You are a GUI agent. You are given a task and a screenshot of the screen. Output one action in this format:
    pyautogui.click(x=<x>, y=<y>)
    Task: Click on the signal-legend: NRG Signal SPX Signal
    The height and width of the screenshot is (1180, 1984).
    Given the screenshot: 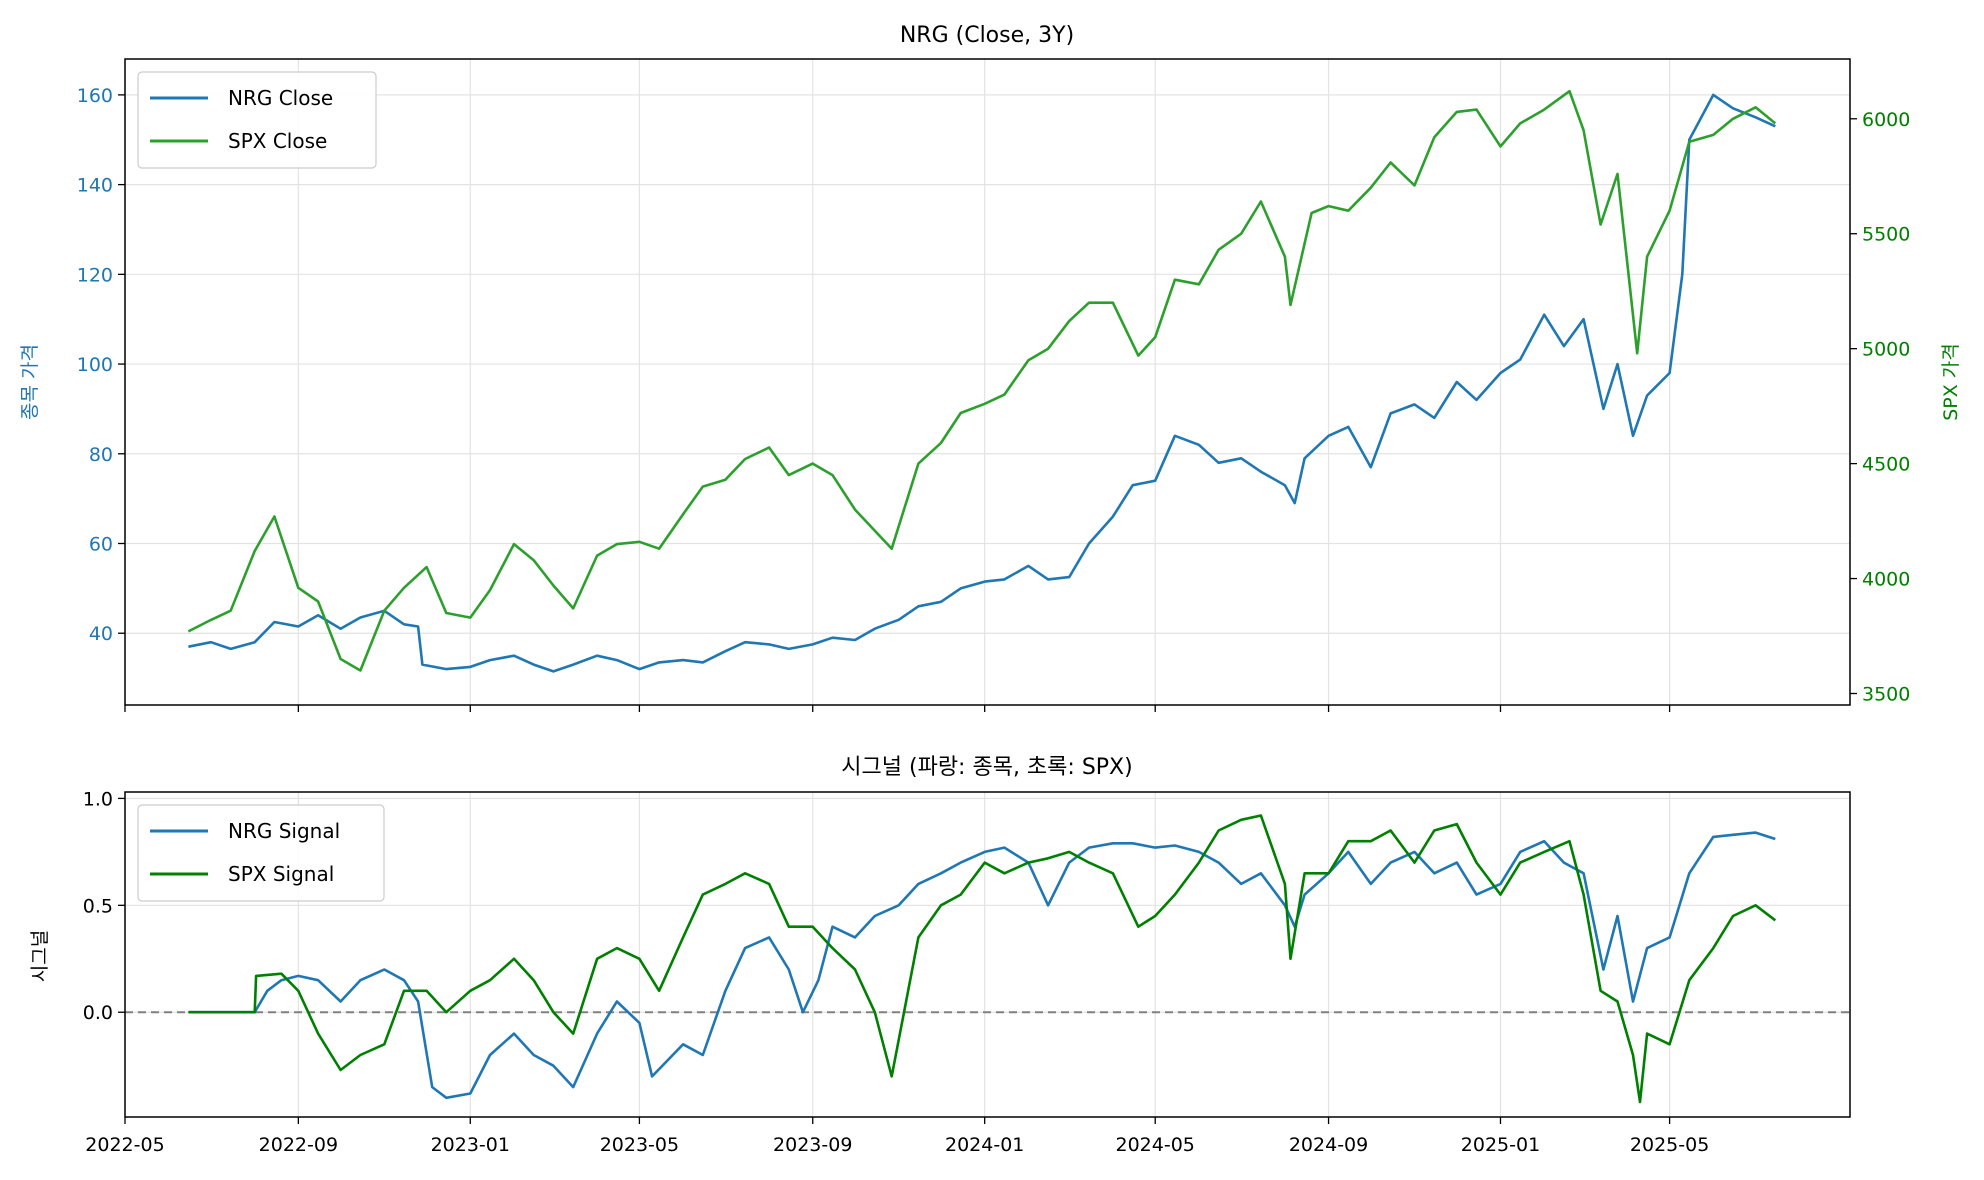 What is the action you would take?
    pyautogui.click(x=261, y=853)
    